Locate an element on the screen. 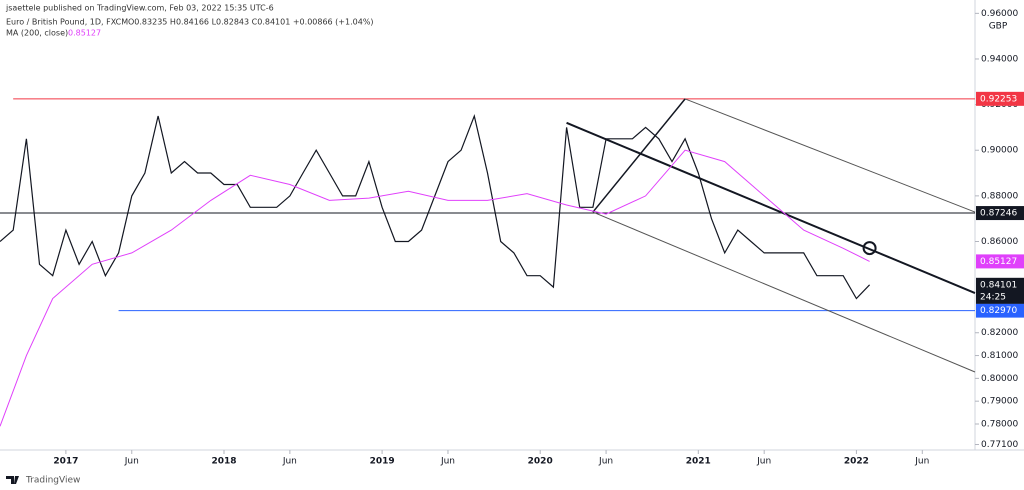 The width and height of the screenshot is (1024, 490). x-tick-label: 2017 is located at coordinates (65, 462).